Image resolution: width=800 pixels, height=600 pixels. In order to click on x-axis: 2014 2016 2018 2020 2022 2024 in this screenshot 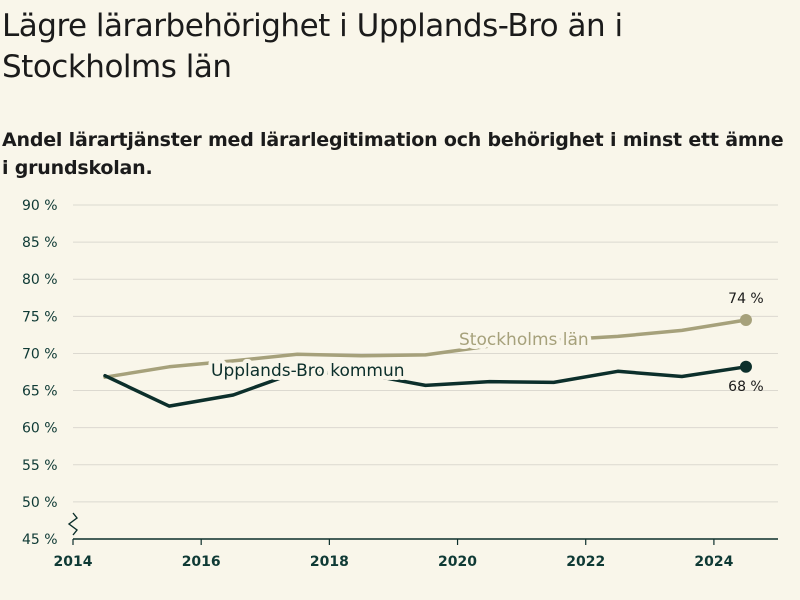, I will do `click(416, 541)`.